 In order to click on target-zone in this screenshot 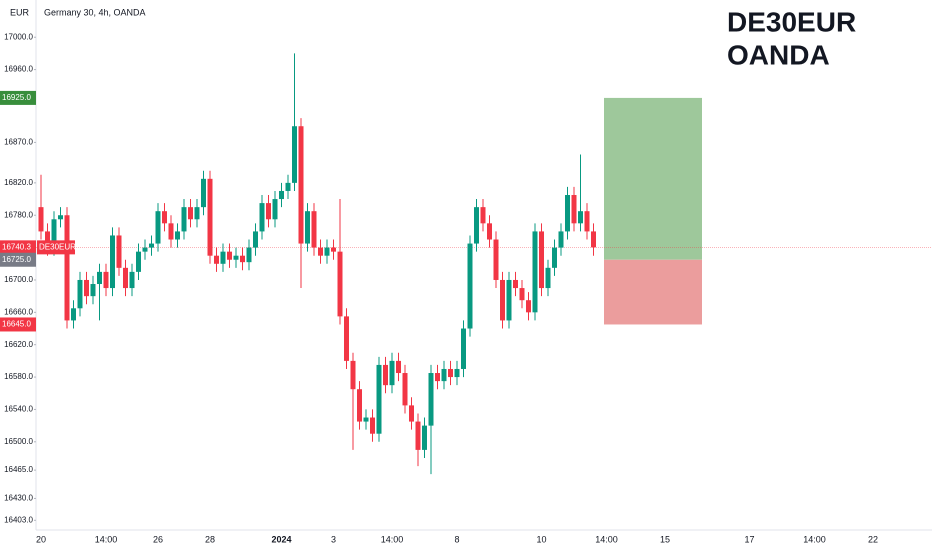, I will do `click(653, 178)`.